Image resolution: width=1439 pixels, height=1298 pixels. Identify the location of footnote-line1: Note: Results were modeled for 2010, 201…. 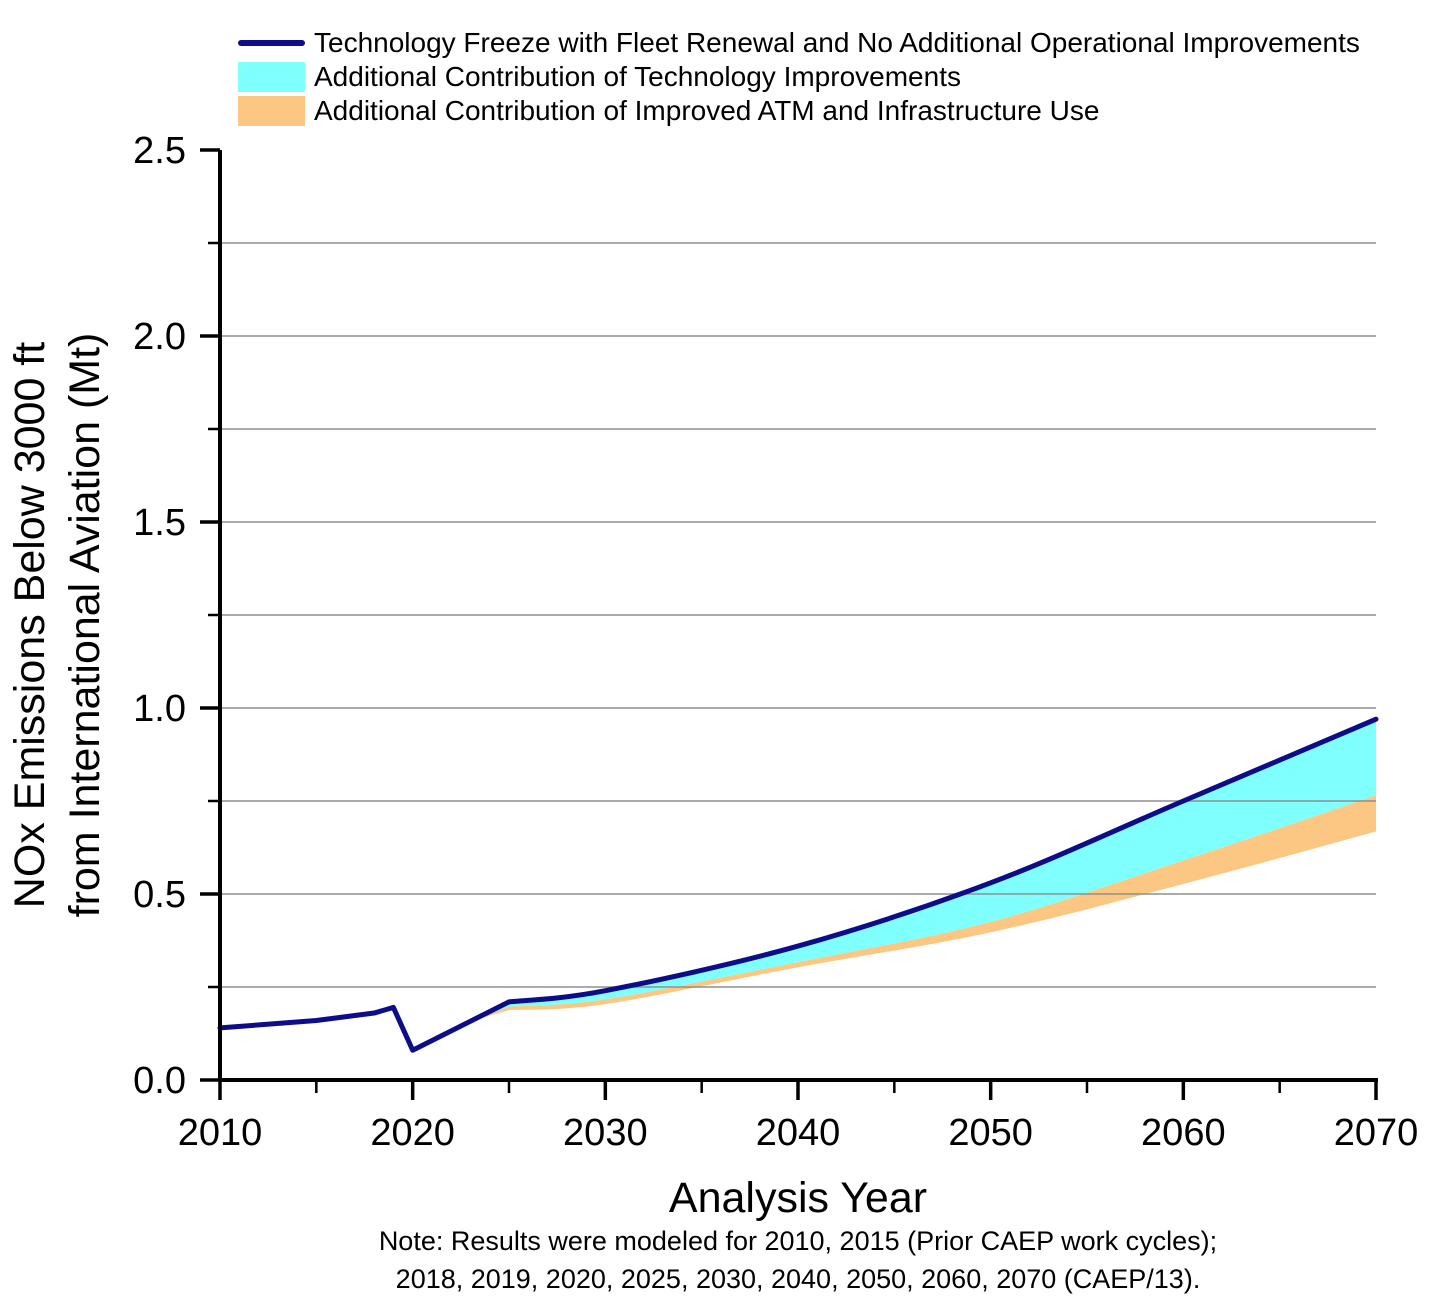
(798, 1241).